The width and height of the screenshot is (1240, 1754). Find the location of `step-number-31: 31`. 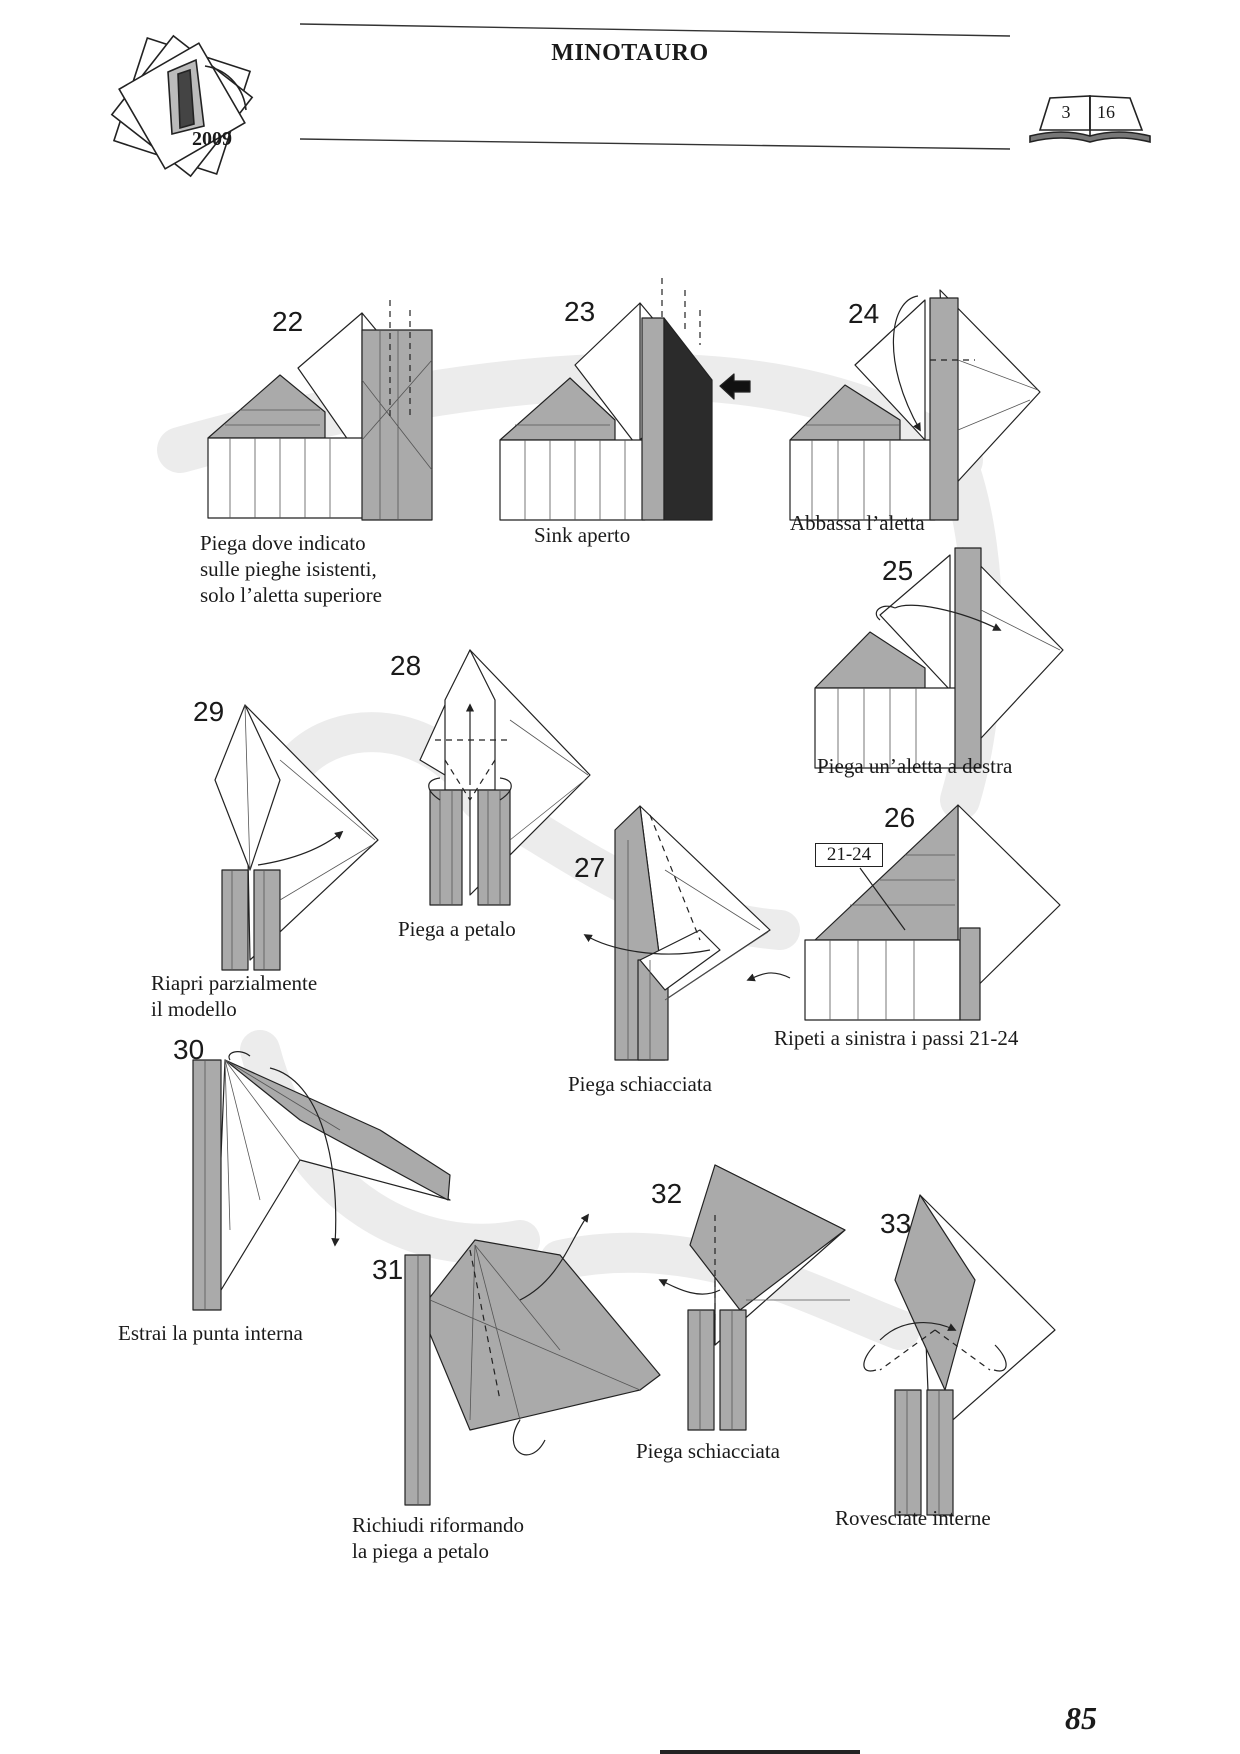

step-number-31: 31 is located at coordinates (388, 1269).